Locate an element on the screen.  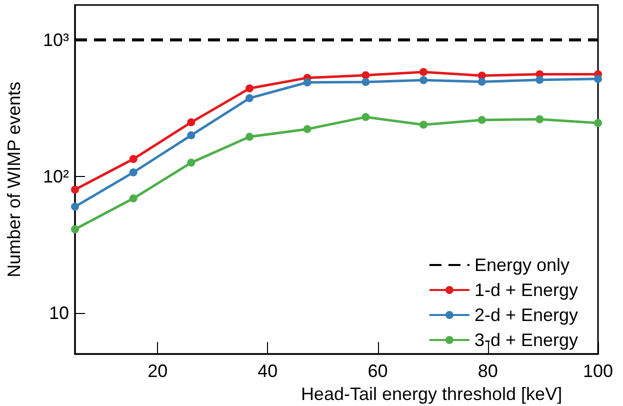
legend-label: Energy only is located at coordinates (522, 265).